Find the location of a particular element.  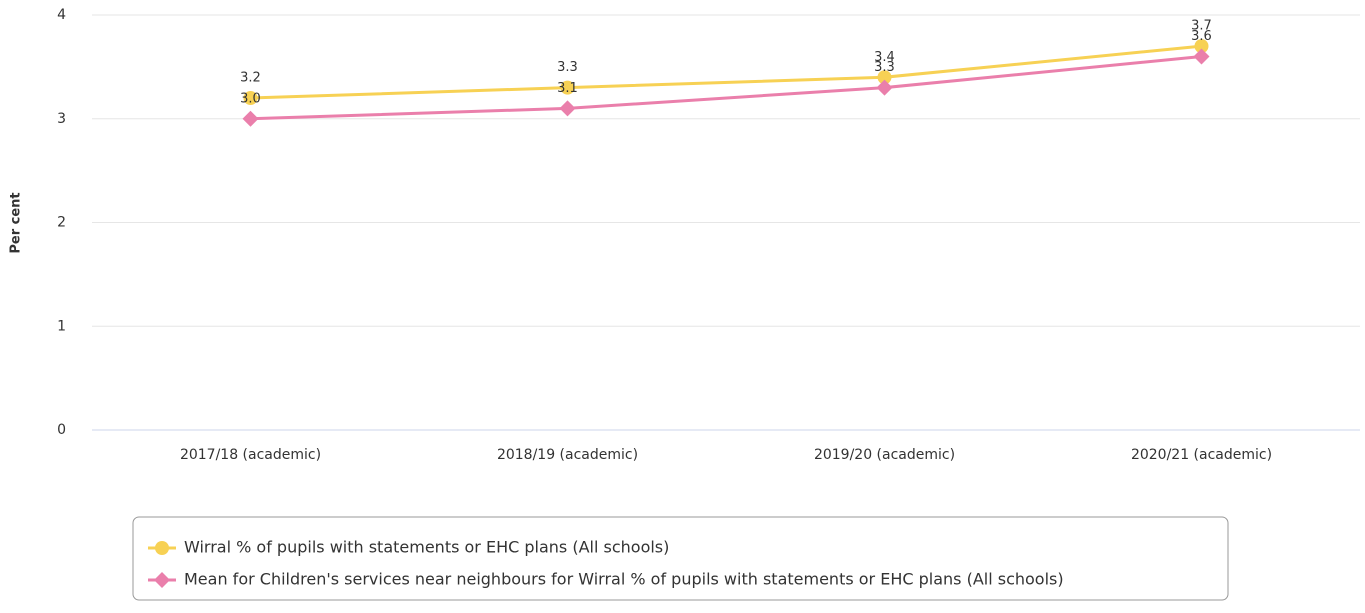

y-tick-label: 1 is located at coordinates (61, 326).